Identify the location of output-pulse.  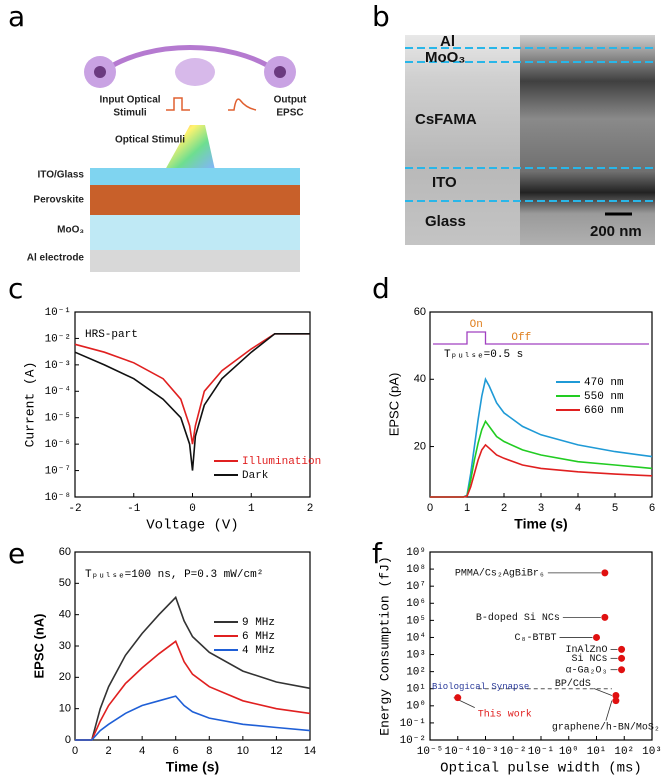
(242, 104).